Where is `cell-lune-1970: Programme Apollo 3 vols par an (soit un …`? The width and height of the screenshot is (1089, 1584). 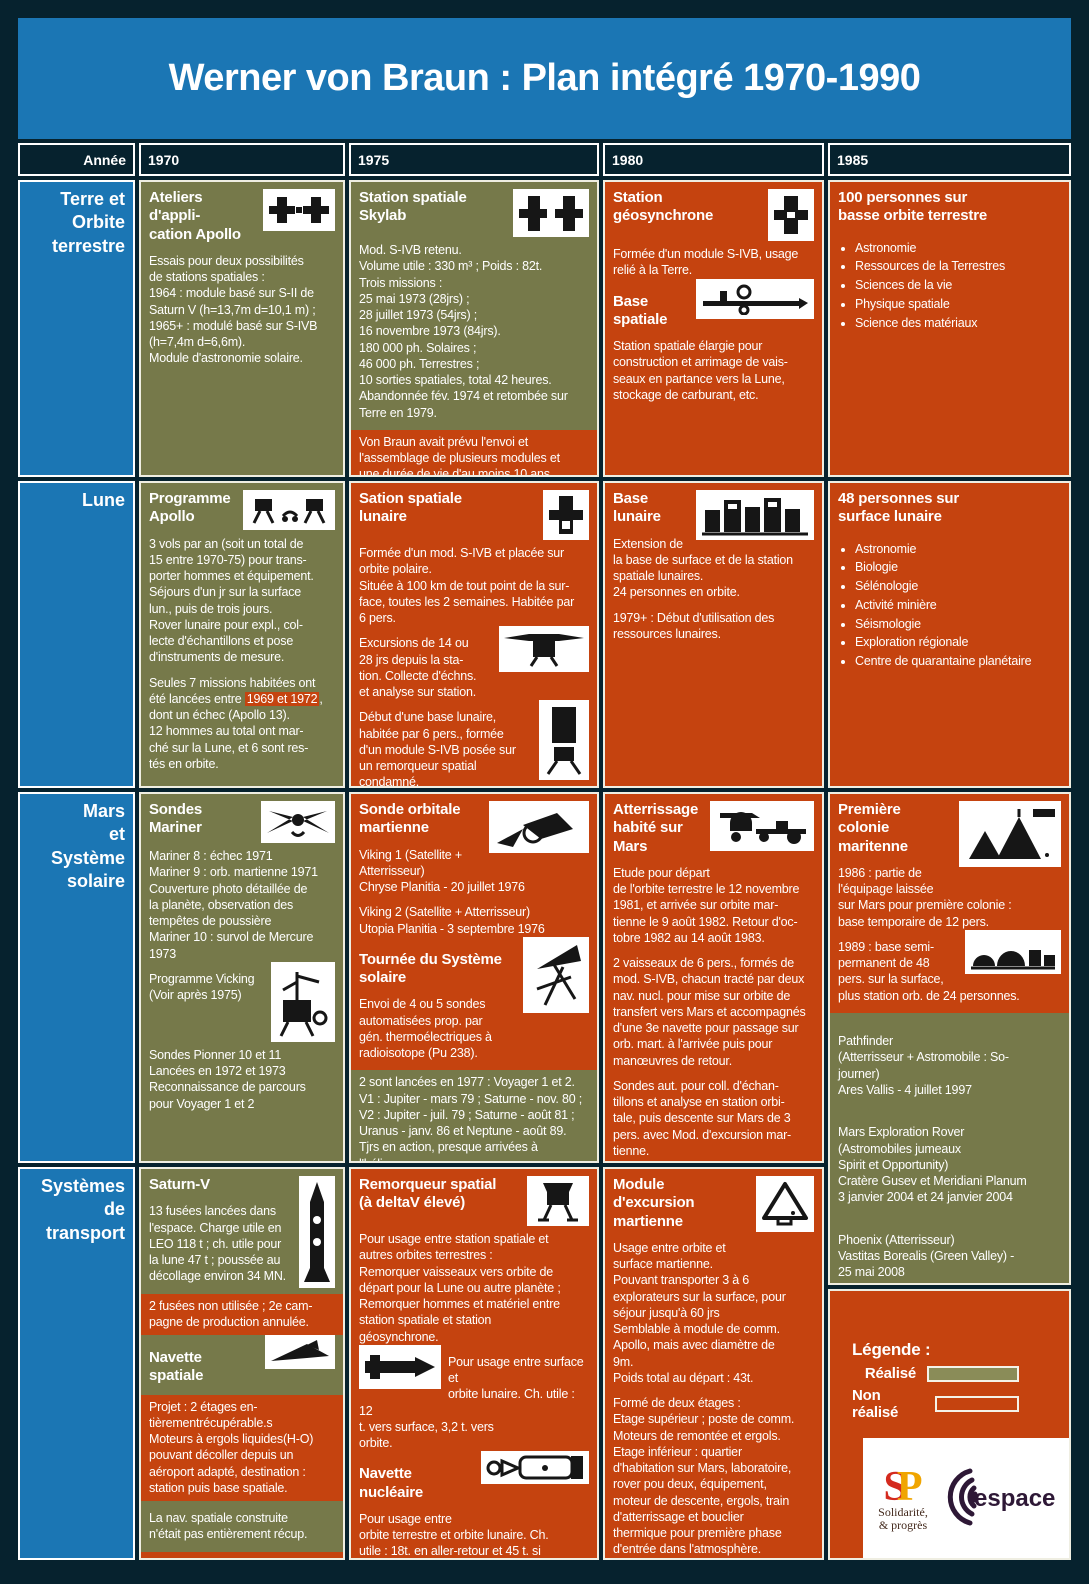 cell-lune-1970: Programme Apollo 3 vols par an (soit un … is located at coordinates (242, 634).